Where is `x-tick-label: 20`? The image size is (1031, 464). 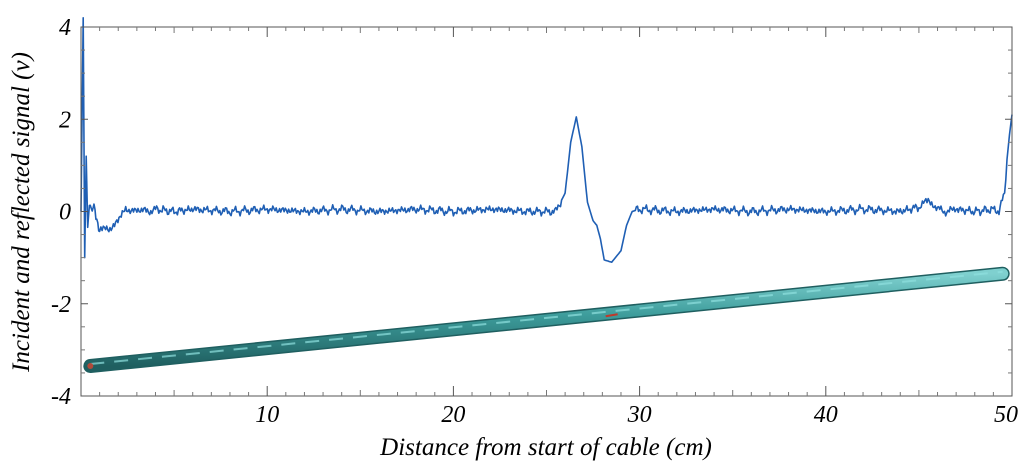 x-tick-label: 20 is located at coordinates (453, 415).